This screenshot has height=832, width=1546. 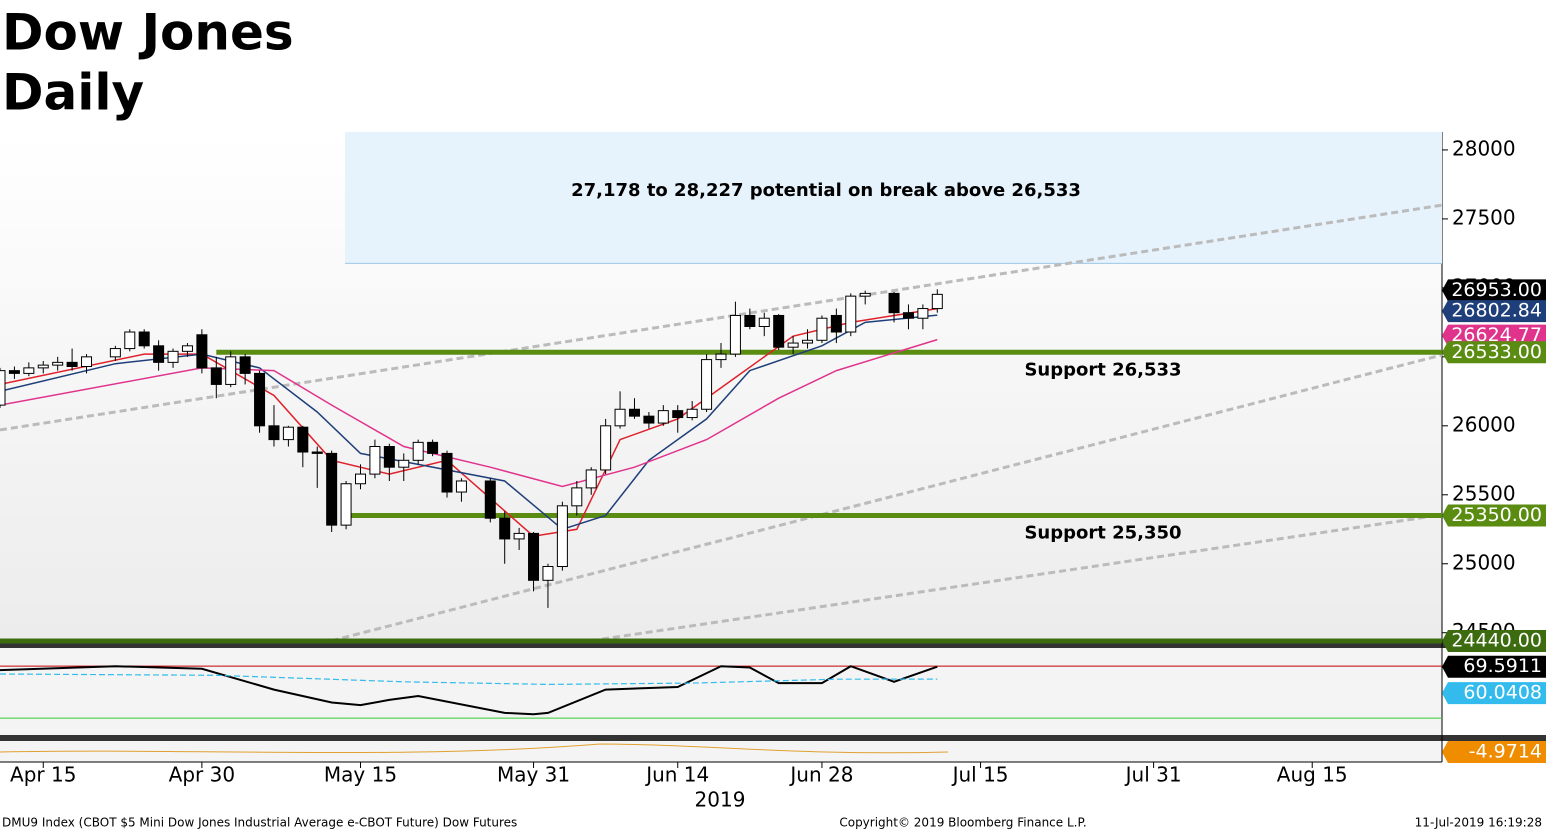 What do you see at coordinates (1484, 562) in the screenshot?
I see `y-tick-label: 25000` at bounding box center [1484, 562].